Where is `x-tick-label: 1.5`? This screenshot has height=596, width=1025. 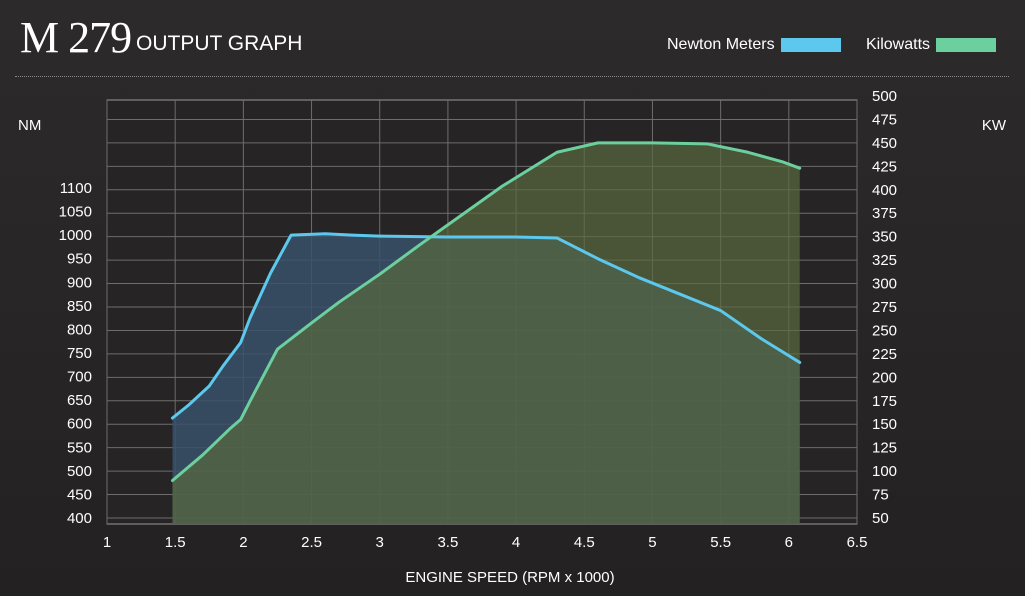
x-tick-label: 1.5 is located at coordinates (175, 542).